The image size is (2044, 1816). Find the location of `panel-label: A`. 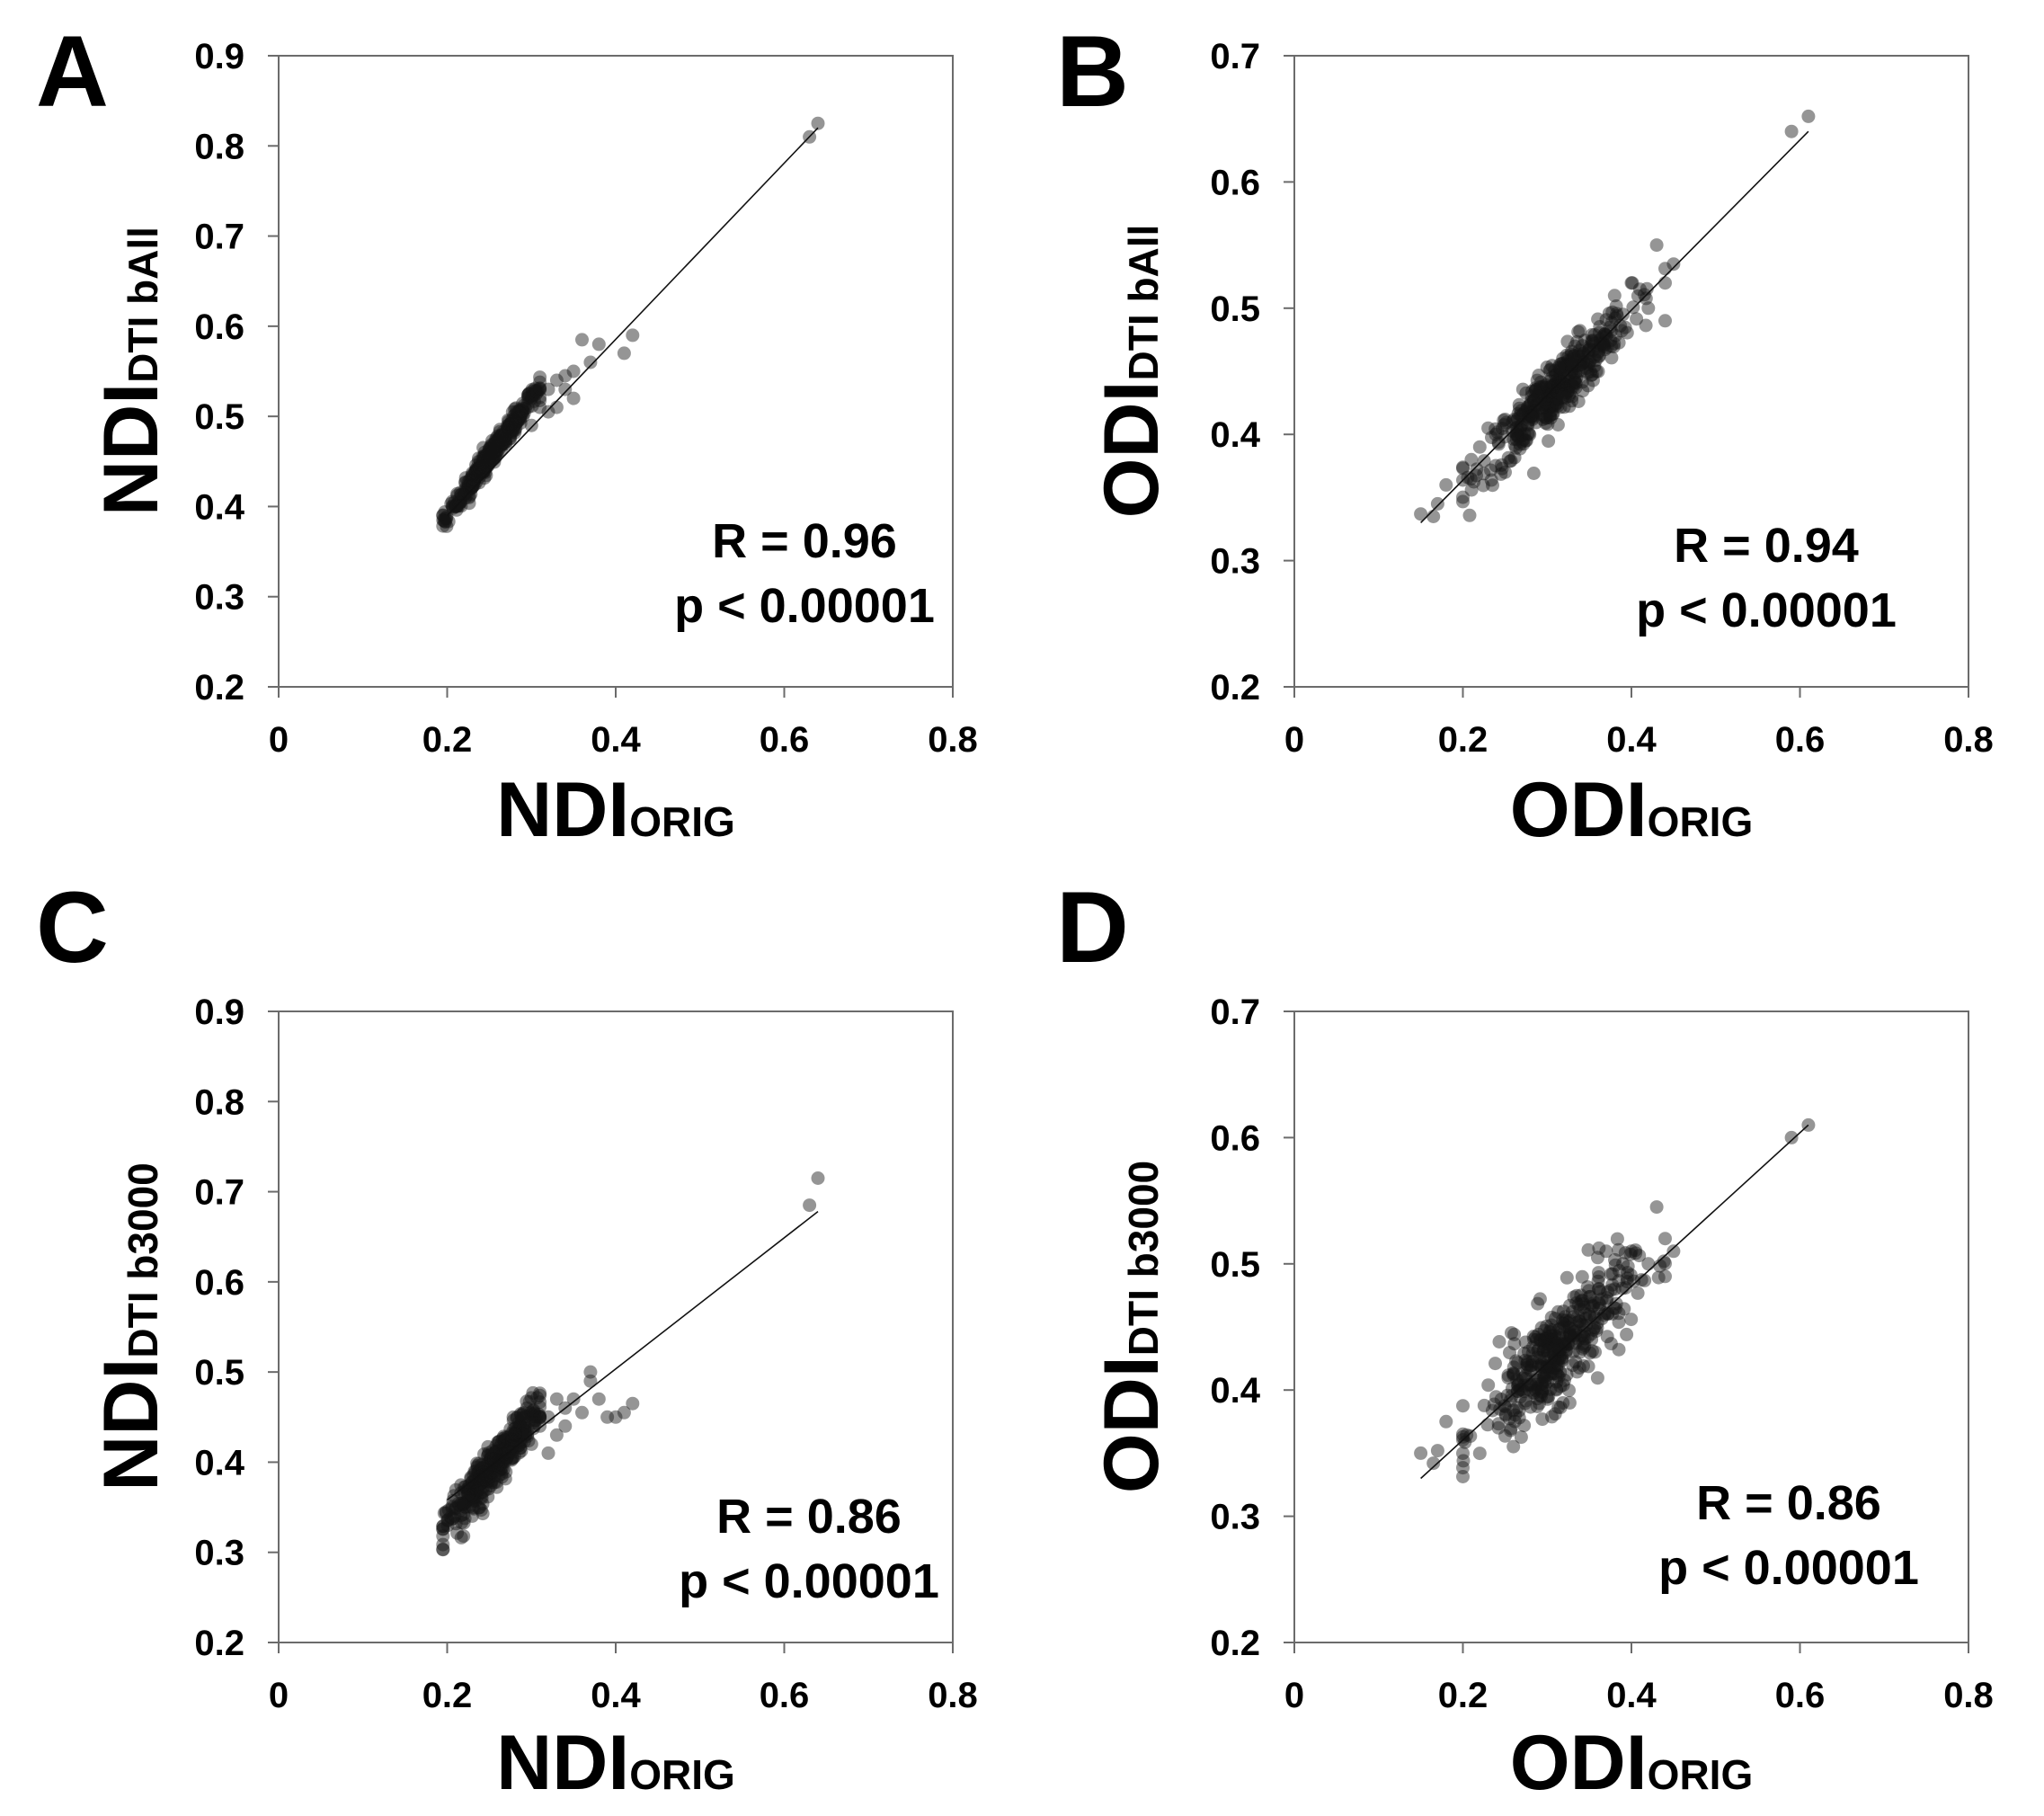

panel-label: A is located at coordinates (72, 71).